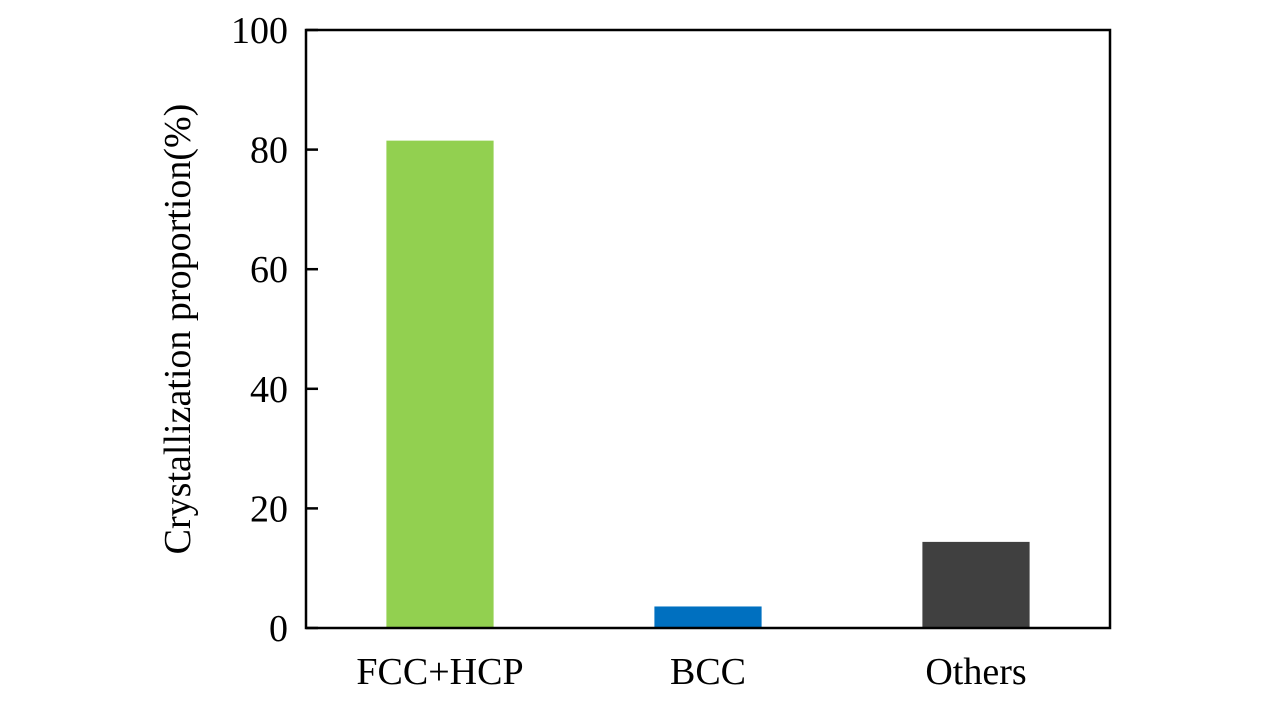 The height and width of the screenshot is (709, 1276). Describe the element at coordinates (269, 270) in the screenshot. I see `y-tick-label: 60` at that location.